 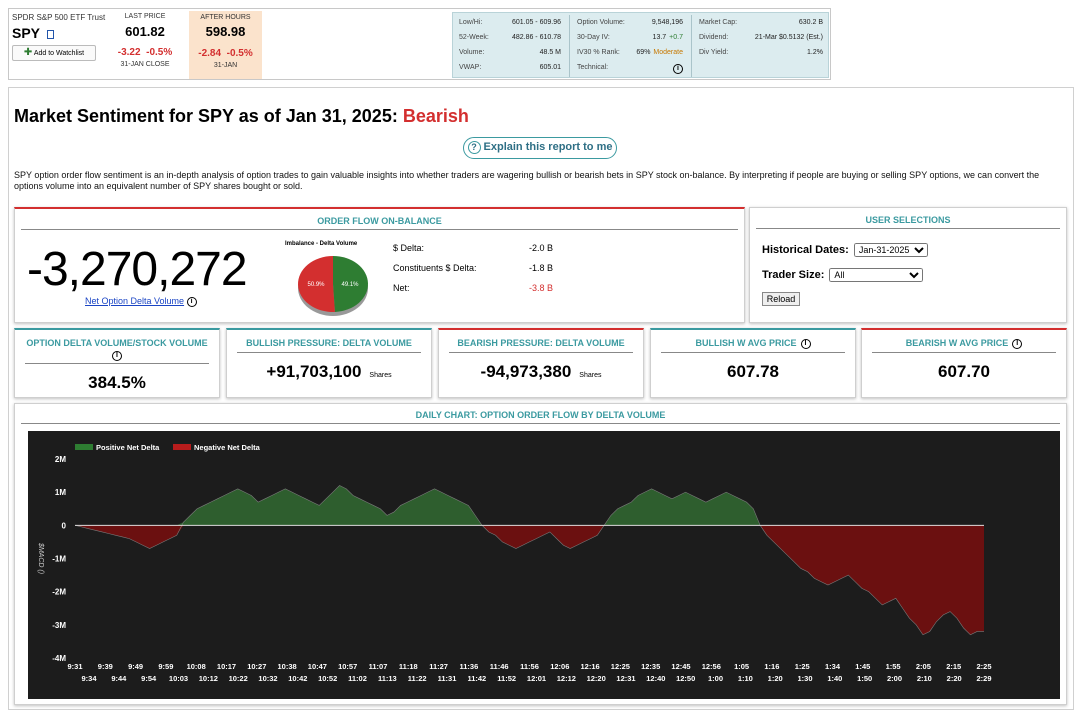 What do you see at coordinates (379, 221) in the screenshot?
I see `order-flow-title: ORDER FLOW ON-BALANCE` at bounding box center [379, 221].